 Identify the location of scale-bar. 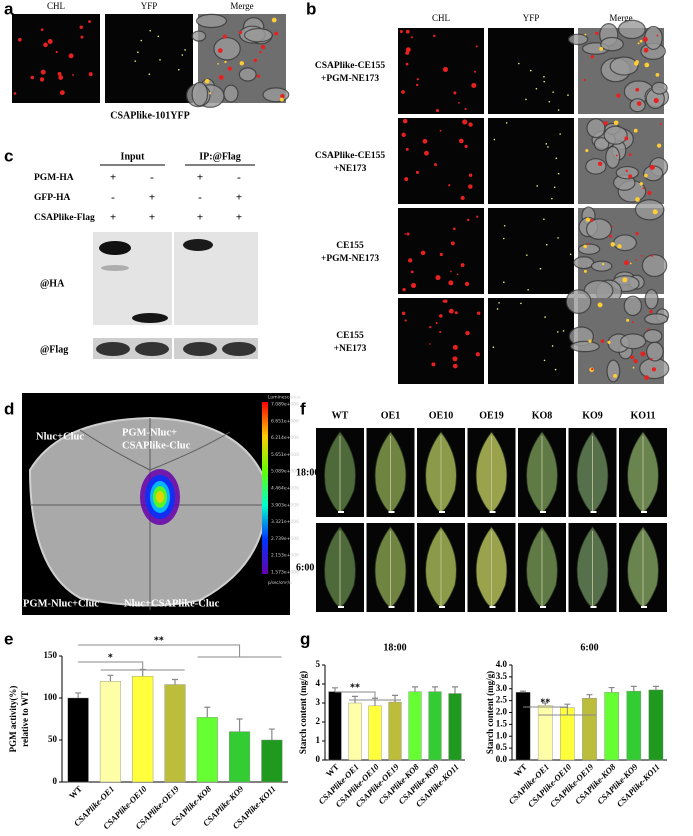
(391, 512).